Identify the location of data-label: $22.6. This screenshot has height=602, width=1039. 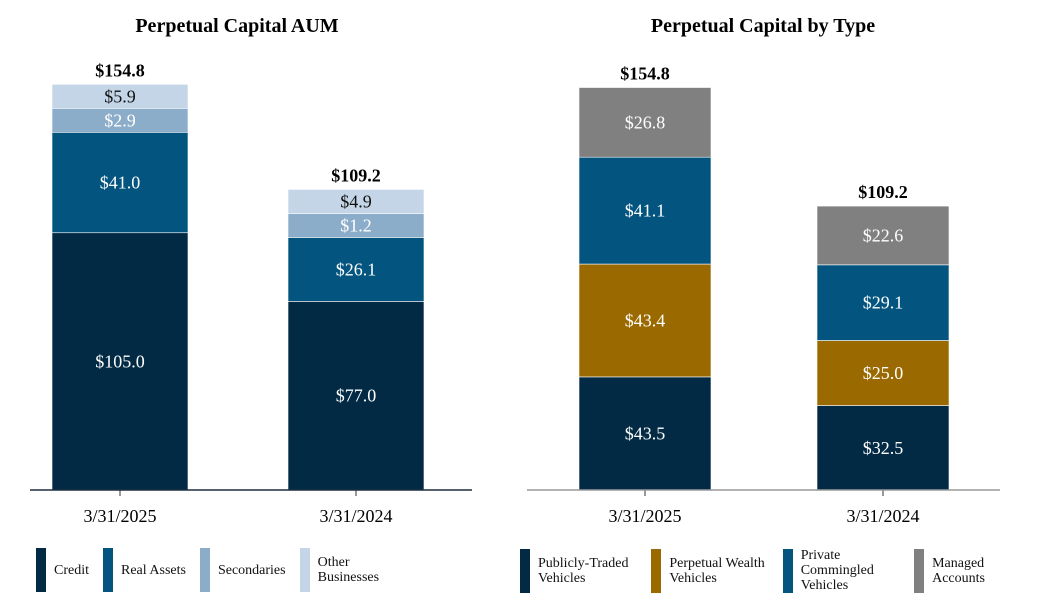
(883, 235).